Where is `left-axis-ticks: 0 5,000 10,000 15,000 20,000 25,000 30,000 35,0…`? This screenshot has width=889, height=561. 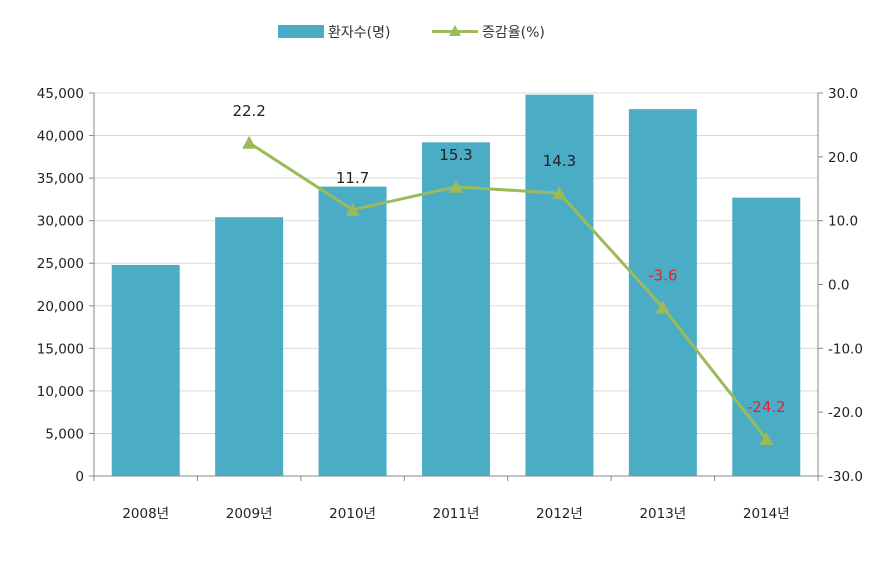 left-axis-ticks: 0 5,000 10,000 15,000 20,000 25,000 30,000 35,0… is located at coordinates (65, 285).